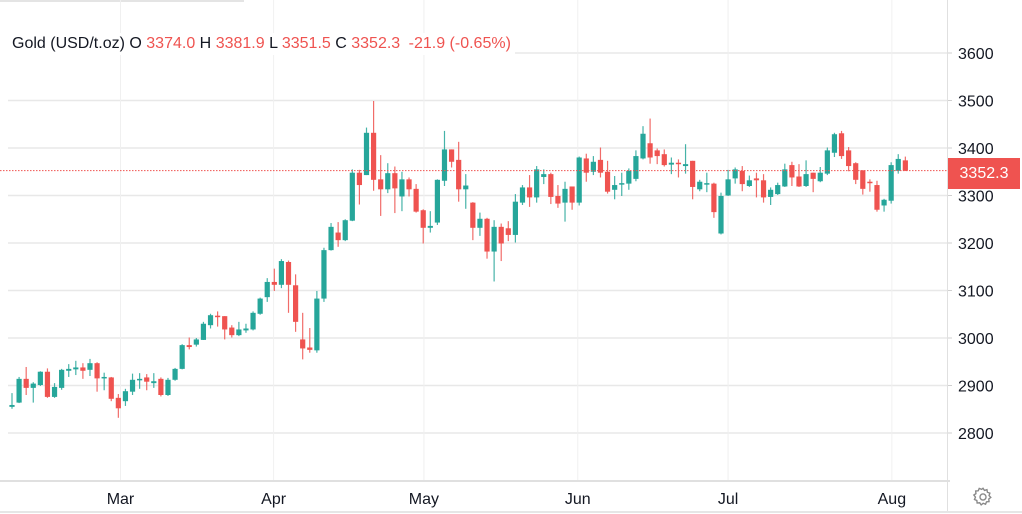  Describe the element at coordinates (983, 497) in the screenshot. I see `settings-gear-icon` at that location.